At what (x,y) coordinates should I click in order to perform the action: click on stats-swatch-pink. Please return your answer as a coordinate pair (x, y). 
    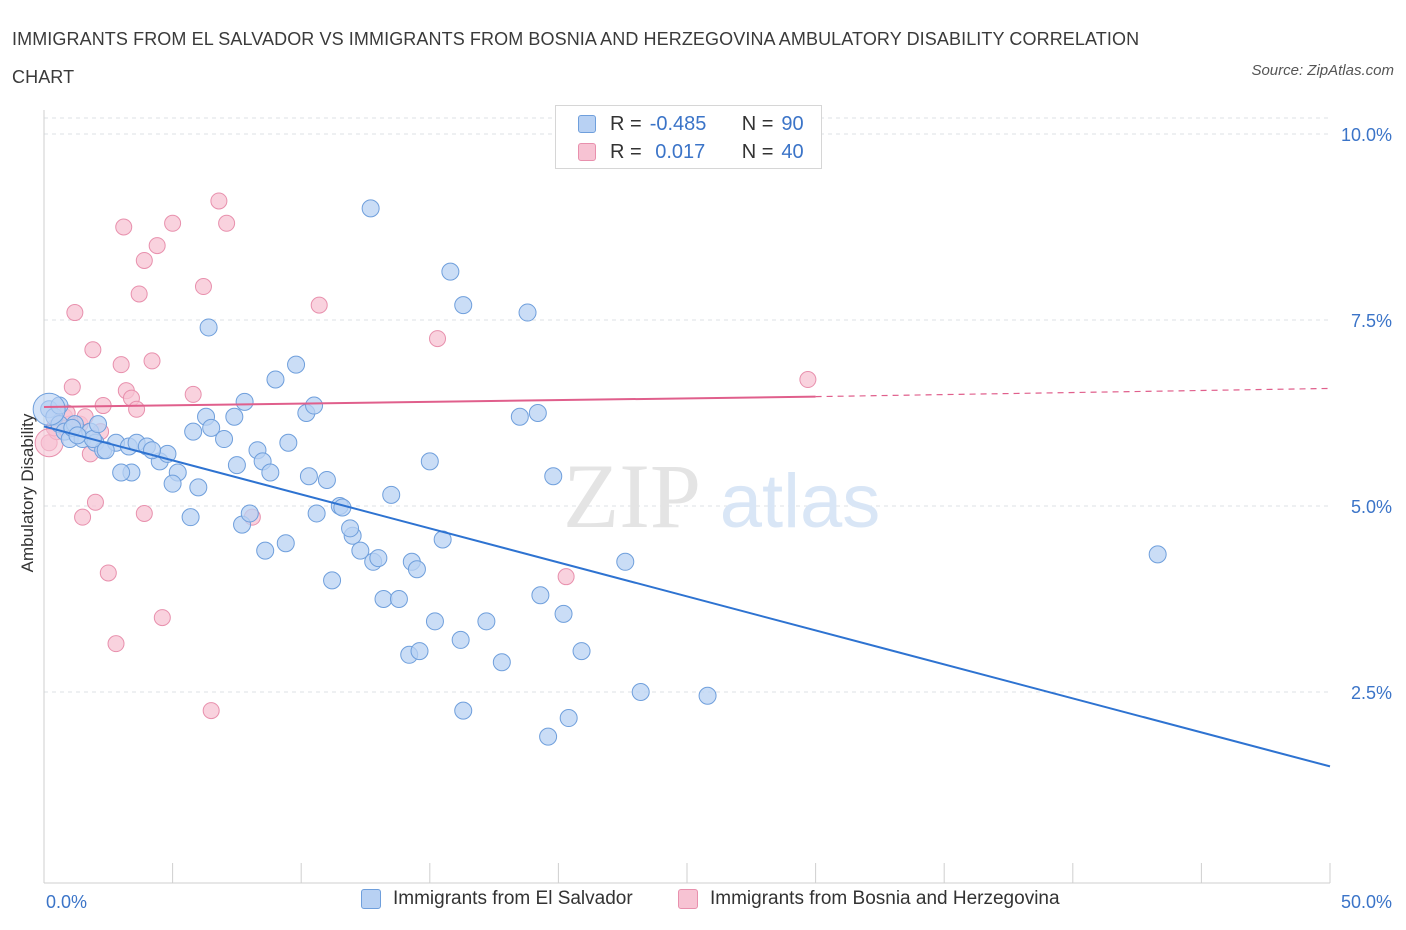
    Looking at the image, I should click on (587, 152).